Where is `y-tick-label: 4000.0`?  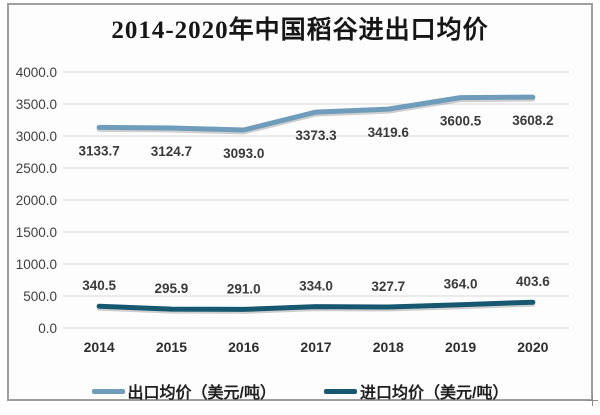 y-tick-label: 4000.0 is located at coordinates (36, 72).